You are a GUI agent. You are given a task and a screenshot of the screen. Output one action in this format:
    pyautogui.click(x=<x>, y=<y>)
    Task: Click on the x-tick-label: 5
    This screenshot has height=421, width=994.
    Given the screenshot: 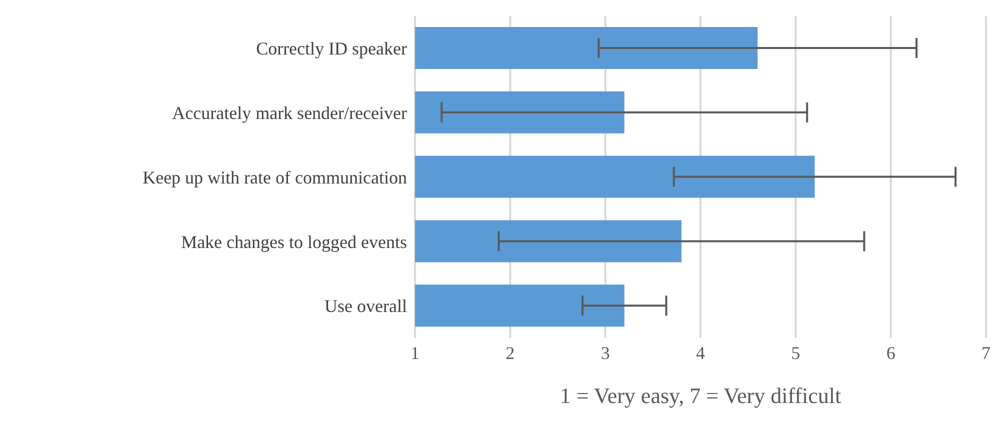 What is the action you would take?
    pyautogui.click(x=795, y=352)
    